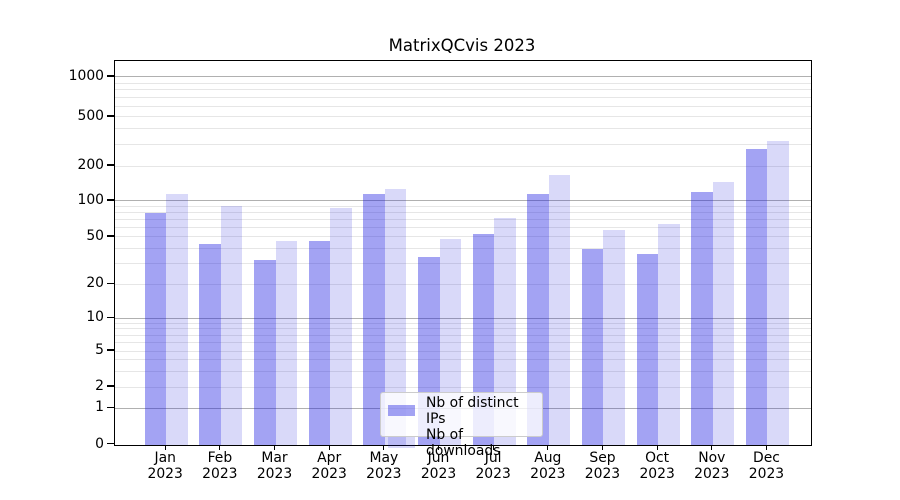  What do you see at coordinates (86, 75) in the screenshot?
I see `y-tick-label-1000: 1000` at bounding box center [86, 75].